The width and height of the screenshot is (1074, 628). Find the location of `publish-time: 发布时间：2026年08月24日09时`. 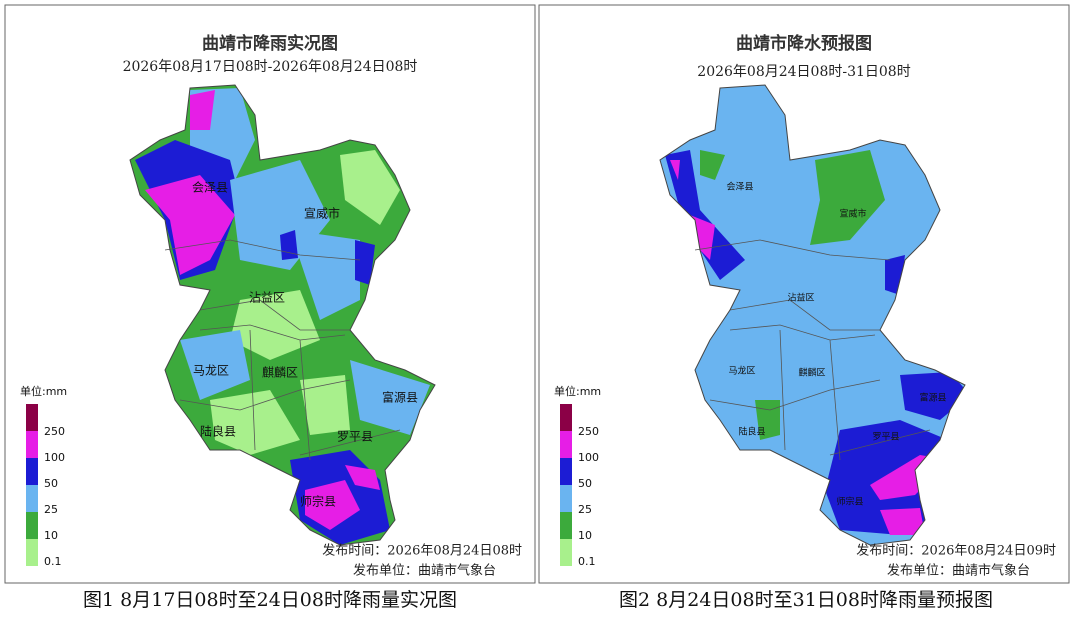

publish-time: 发布时间：2026年08月24日09时 is located at coordinates (956, 551).